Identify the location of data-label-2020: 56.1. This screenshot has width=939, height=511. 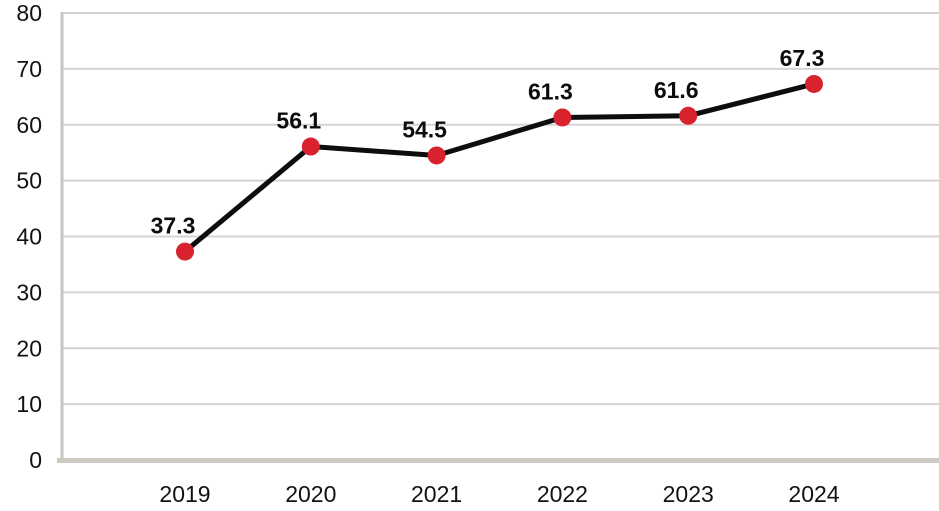
(298, 121).